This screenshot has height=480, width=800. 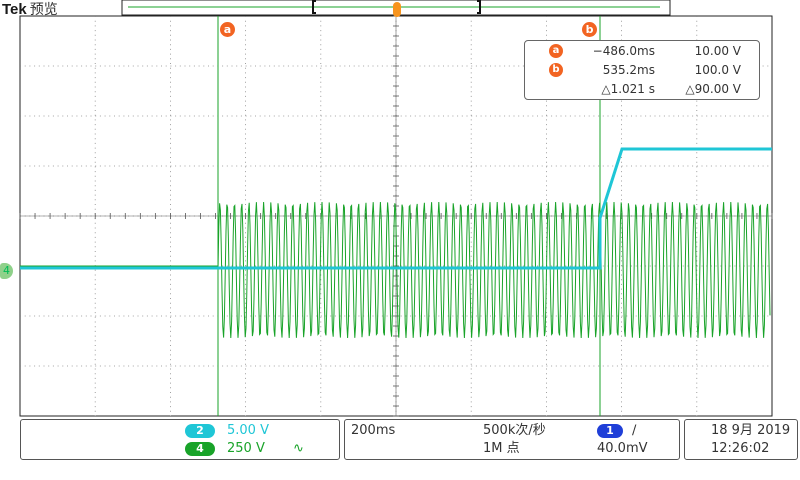 I want to click on datetime-panel: 18 9月 2019 12:26:02, so click(x=741, y=439).